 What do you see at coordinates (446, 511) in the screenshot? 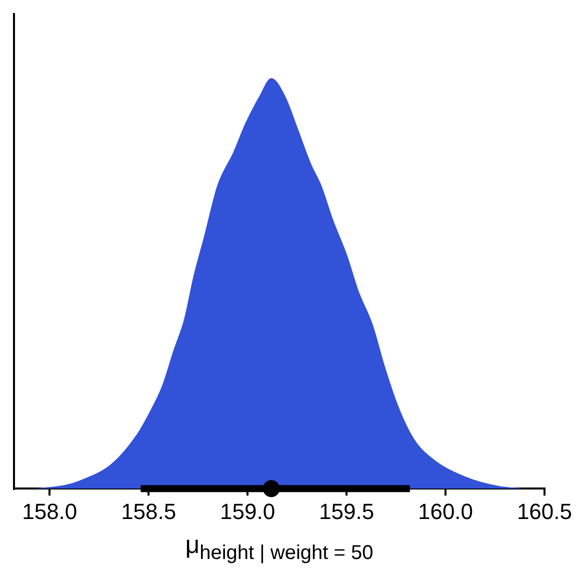
I see `x-tick-label: 160.0` at bounding box center [446, 511].